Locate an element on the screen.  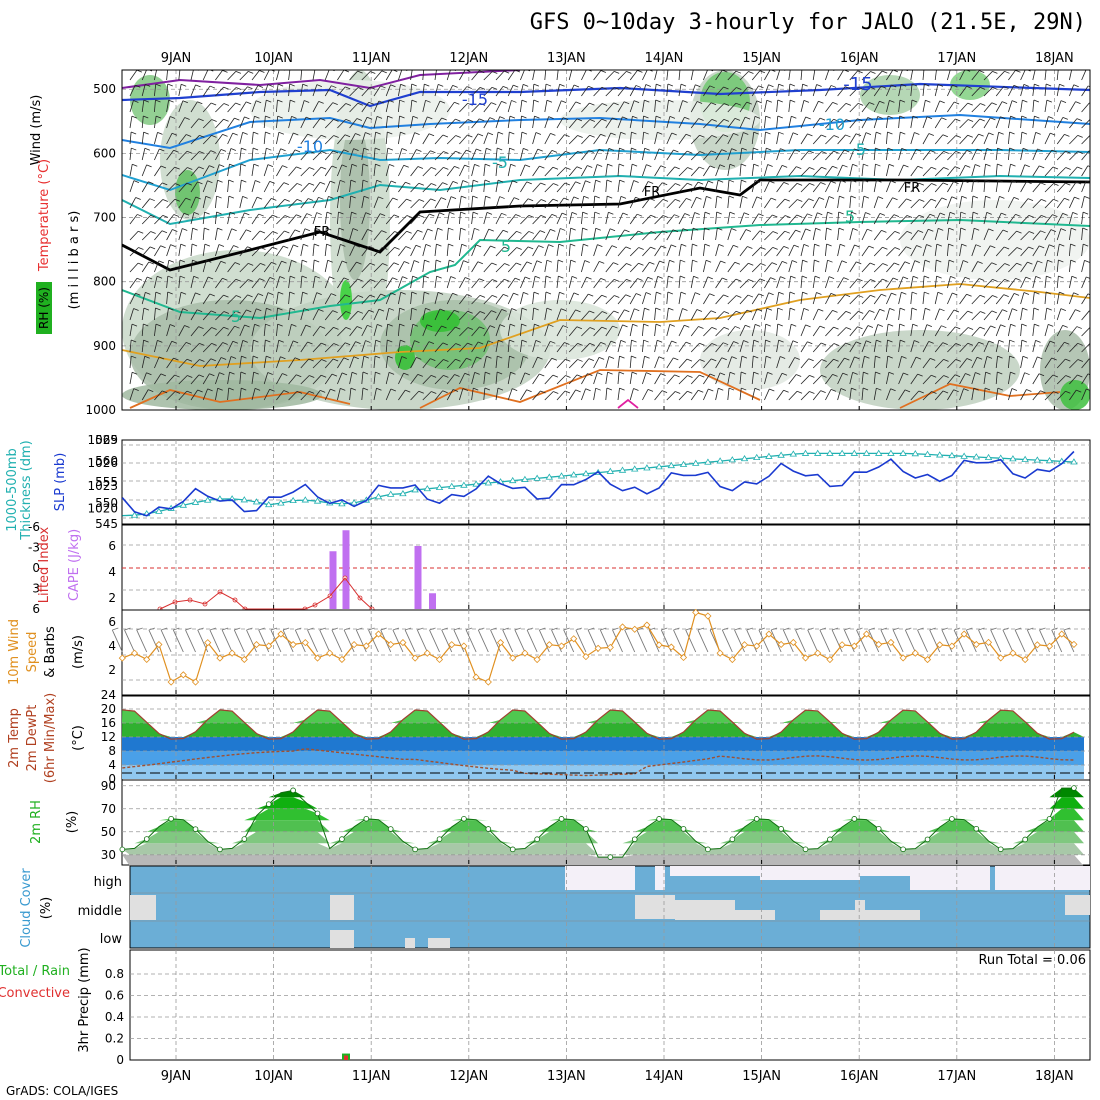
precip-tick-label: 0.2 is located at coordinates (114, 1038).